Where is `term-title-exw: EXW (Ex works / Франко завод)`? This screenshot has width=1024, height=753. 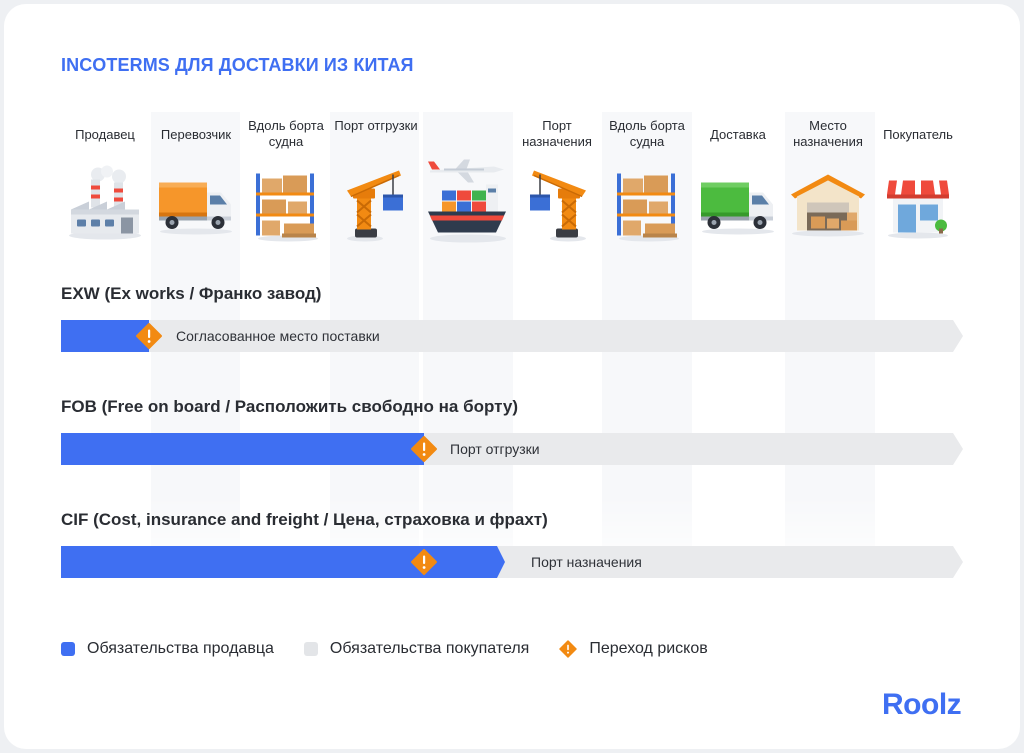
term-title-exw: EXW (Ex works / Франко завод) is located at coordinates (191, 293).